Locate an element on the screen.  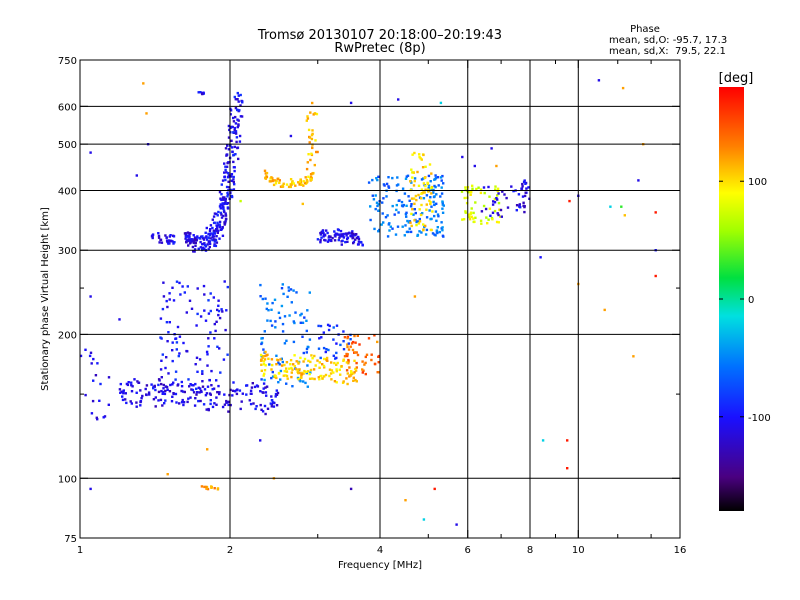
colorbar-tick-label: 0 is located at coordinates (751, 300).